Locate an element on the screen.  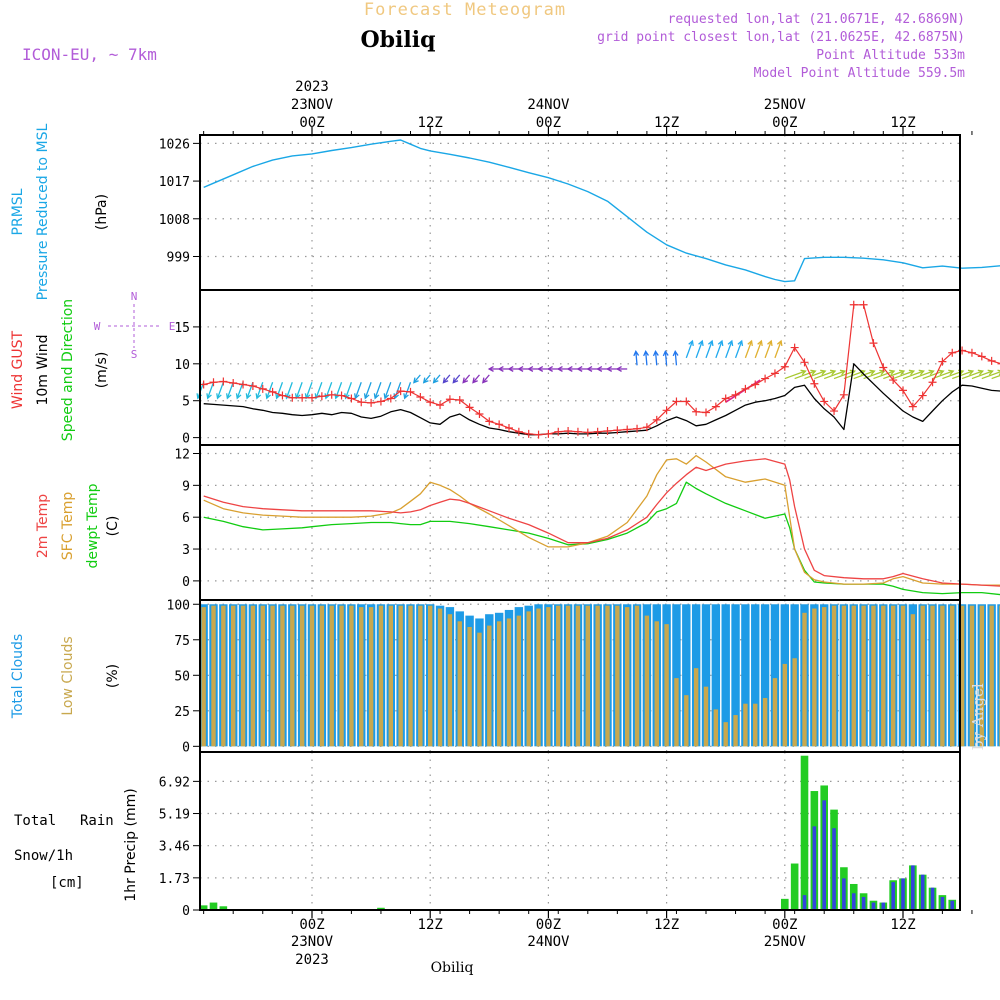
clouds-panel: 100 75 50 25 0 is located at coordinates (583, 676).